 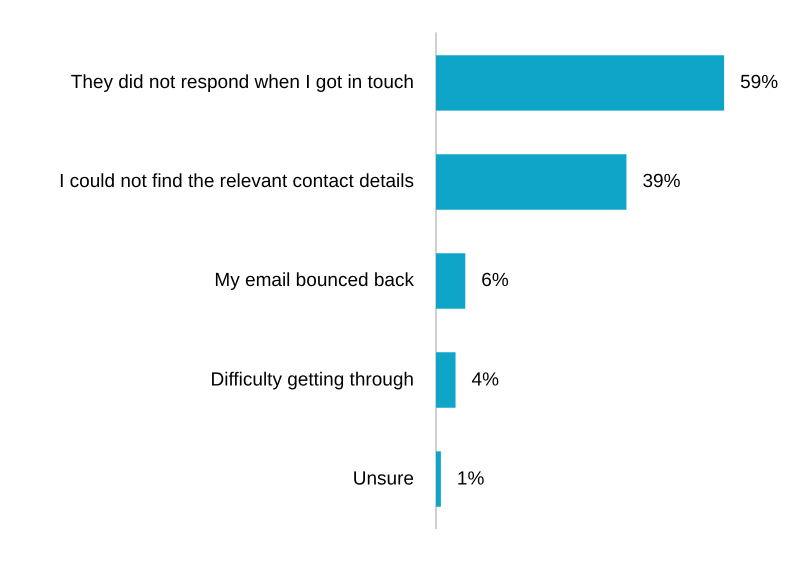 I want to click on data-label: 1%, so click(x=470, y=479).